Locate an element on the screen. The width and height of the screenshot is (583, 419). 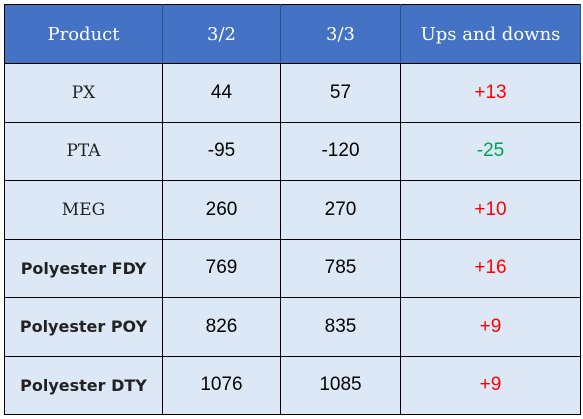
value-cell-date-1: 769 is located at coordinates (221, 268).